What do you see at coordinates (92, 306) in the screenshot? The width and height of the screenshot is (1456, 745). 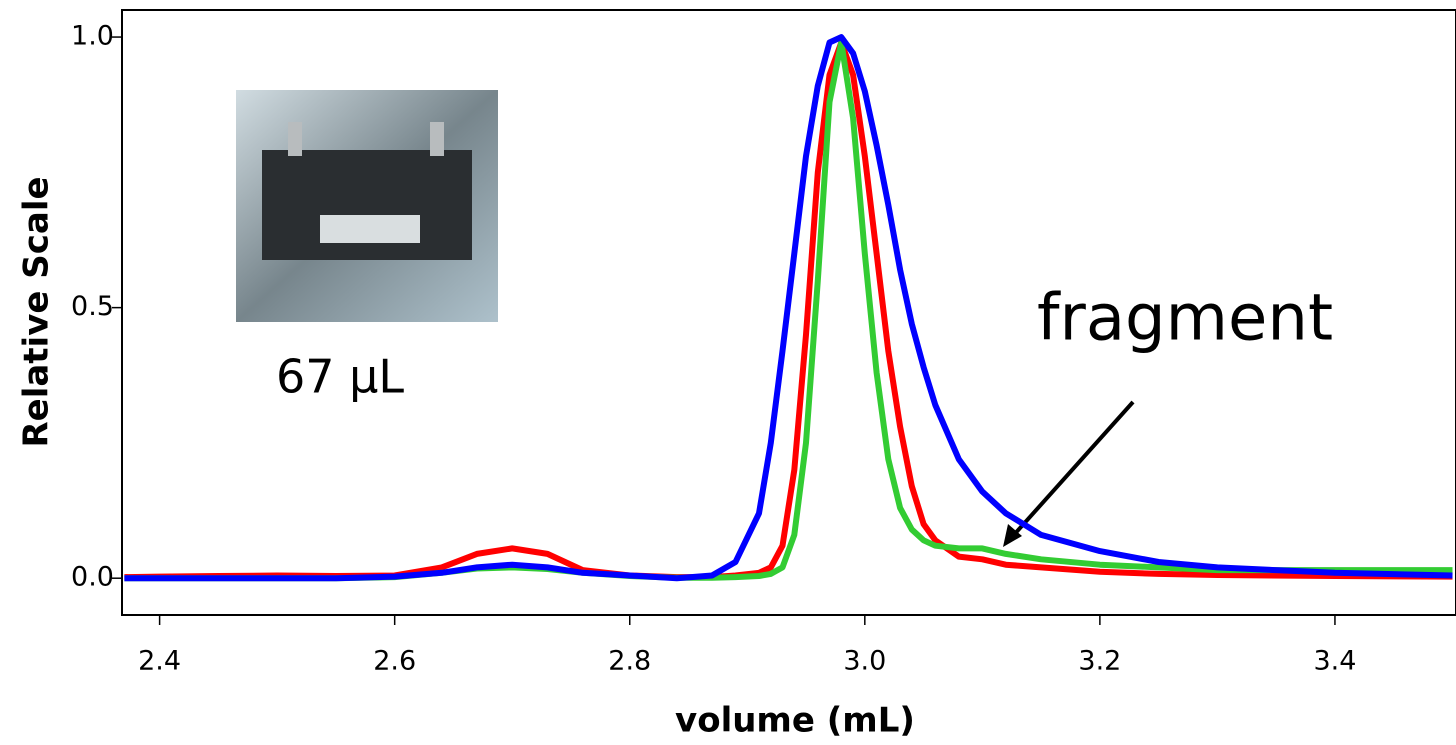 I see `y-tick-label: 0.5` at bounding box center [92, 306].